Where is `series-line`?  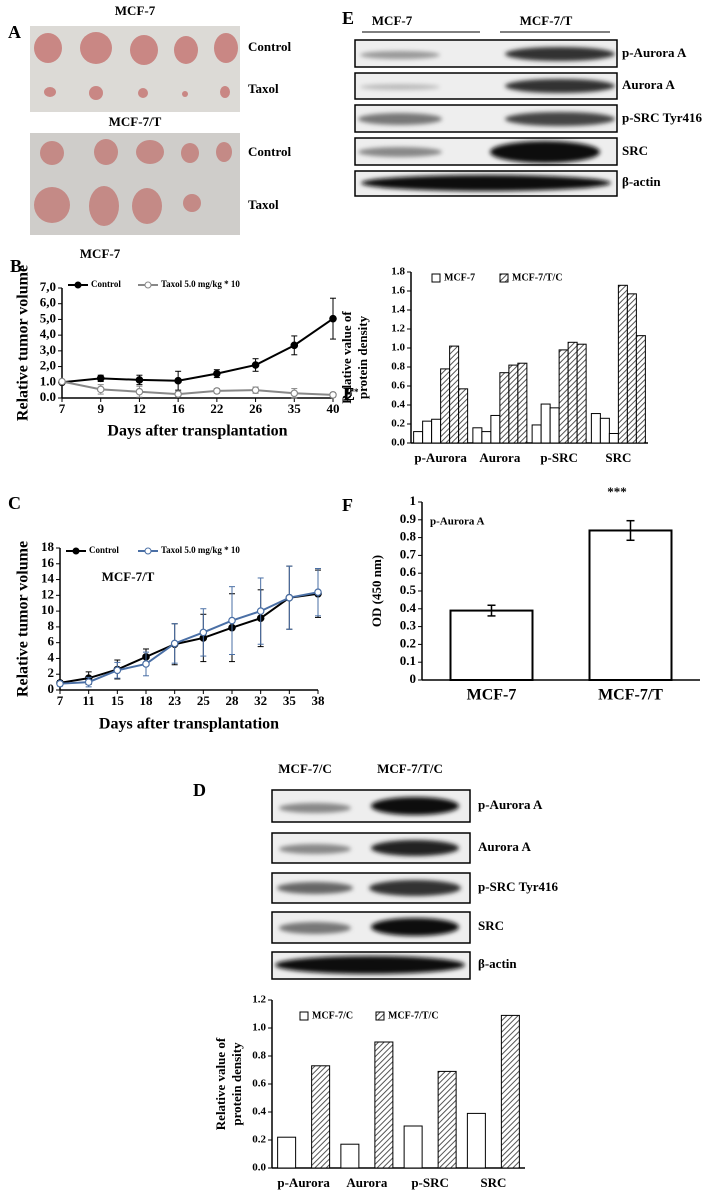
series-line is located at coordinates (189, 638).